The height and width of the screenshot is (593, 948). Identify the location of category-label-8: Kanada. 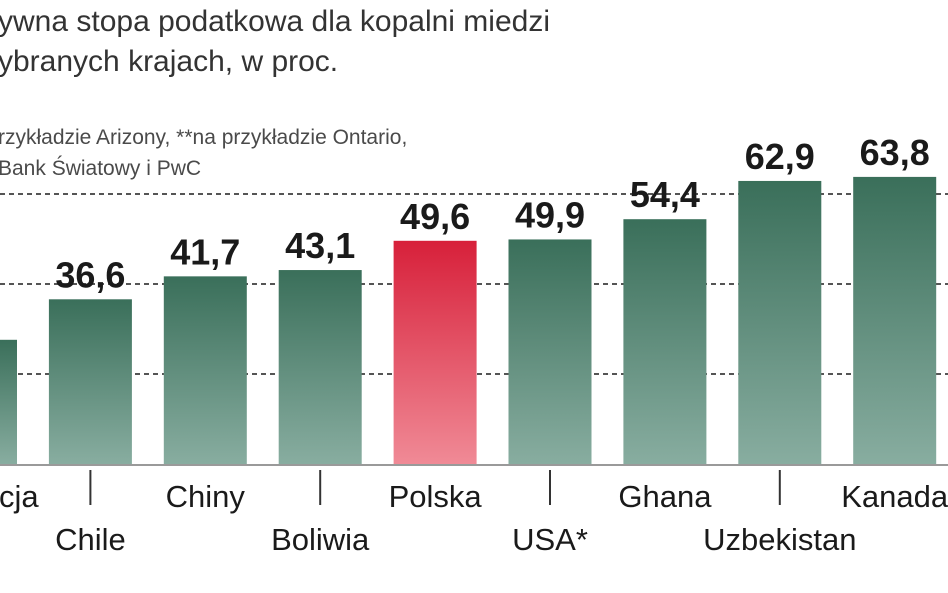
(894, 496).